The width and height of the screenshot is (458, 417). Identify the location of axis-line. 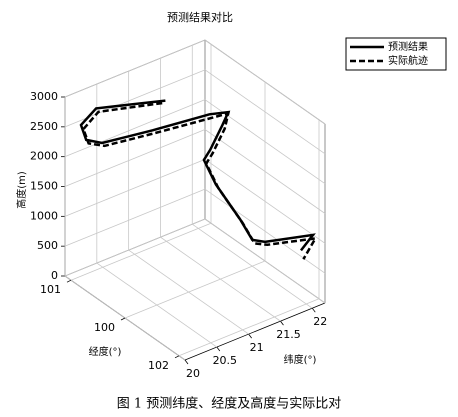
(255, 331).